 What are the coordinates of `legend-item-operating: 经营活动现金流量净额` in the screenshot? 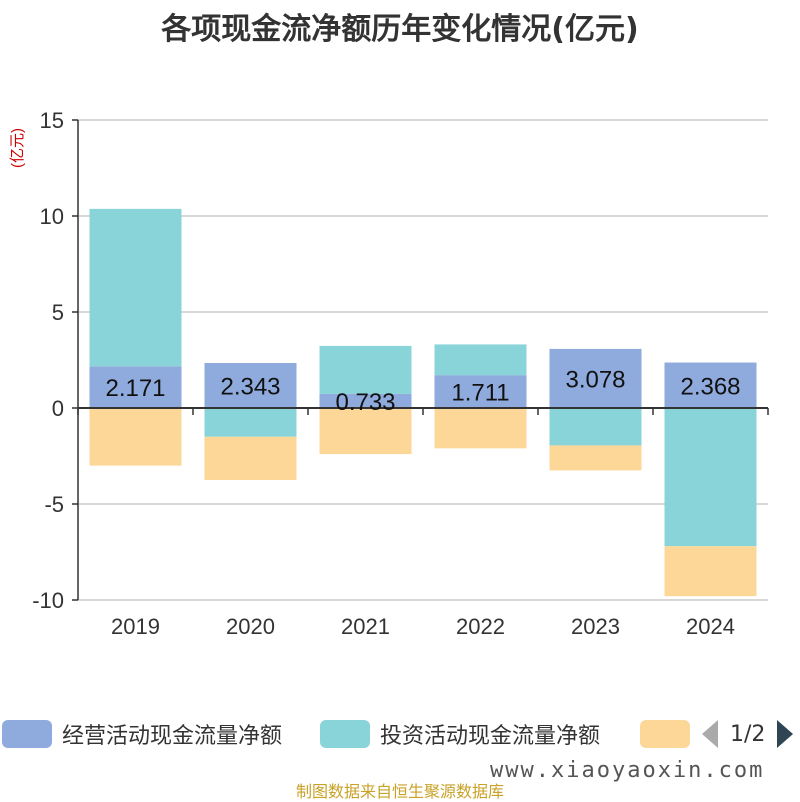 It's located at (142, 734).